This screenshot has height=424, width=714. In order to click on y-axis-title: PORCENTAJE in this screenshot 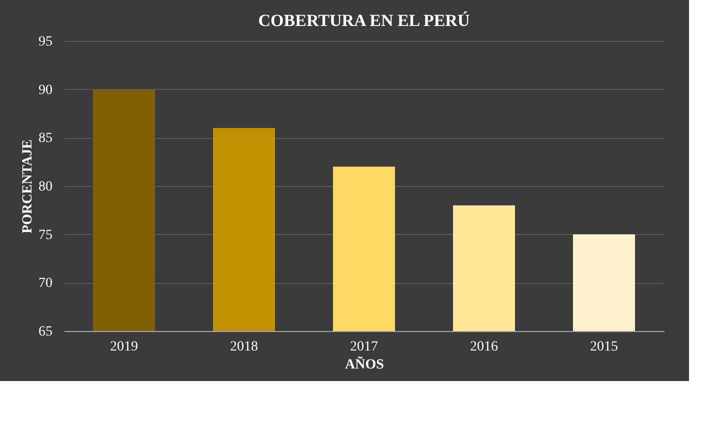, I will do `click(28, 187)`.